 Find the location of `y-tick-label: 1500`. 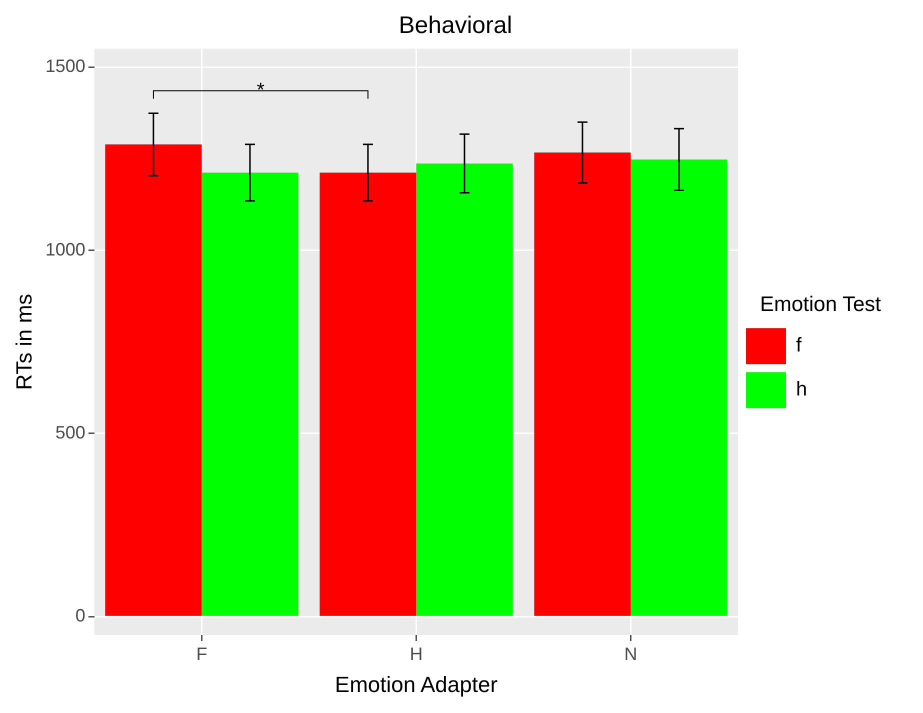

y-tick-label: 1500 is located at coordinates (65, 66).